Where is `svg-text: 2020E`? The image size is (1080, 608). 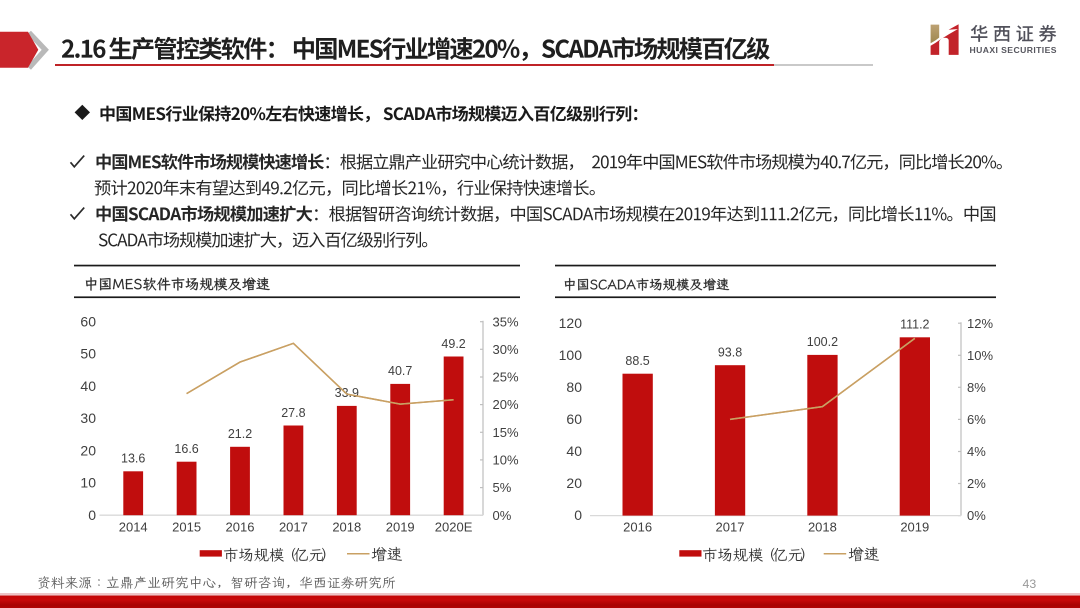 svg-text: 2020E is located at coordinates (454, 527).